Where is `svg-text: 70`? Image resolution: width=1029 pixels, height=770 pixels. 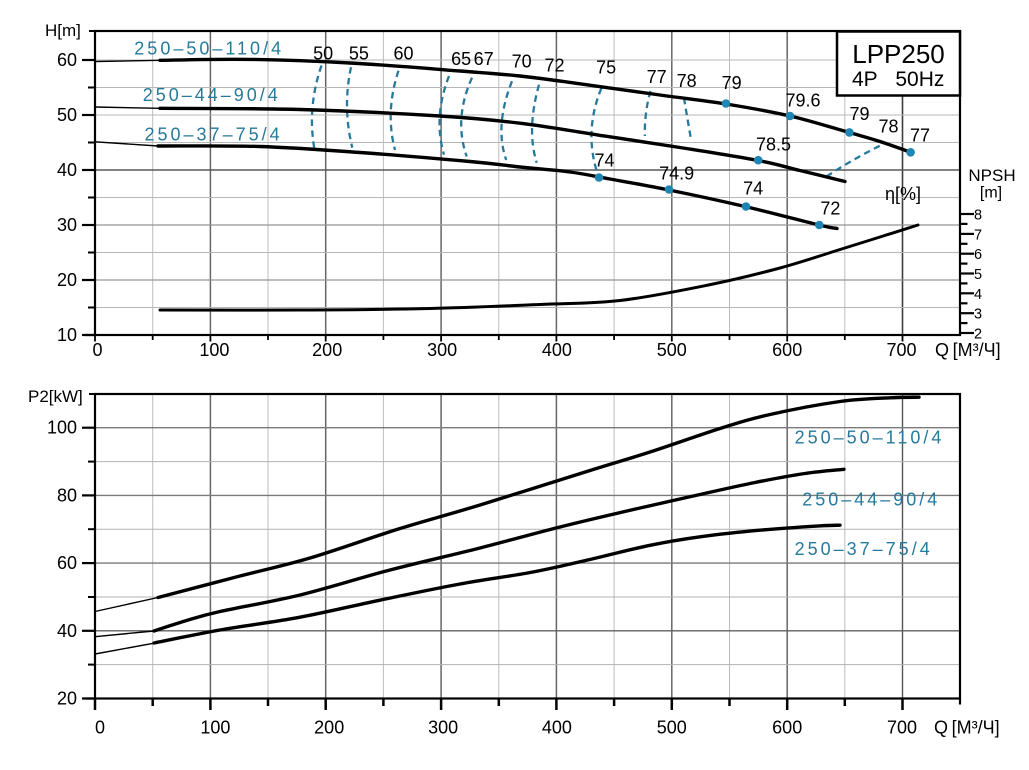 svg-text: 70 is located at coordinates (522, 62).